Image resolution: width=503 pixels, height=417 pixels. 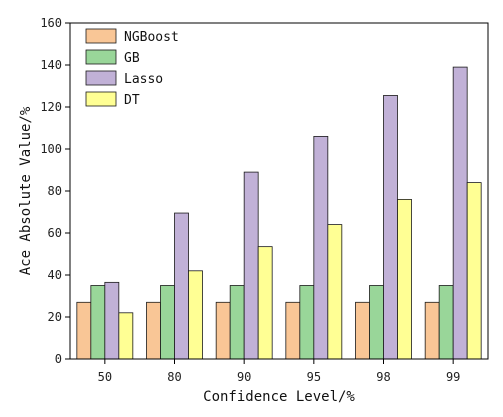 What do you see at coordinates (105, 377) in the screenshot?
I see `x-tick-label: 50` at bounding box center [105, 377].